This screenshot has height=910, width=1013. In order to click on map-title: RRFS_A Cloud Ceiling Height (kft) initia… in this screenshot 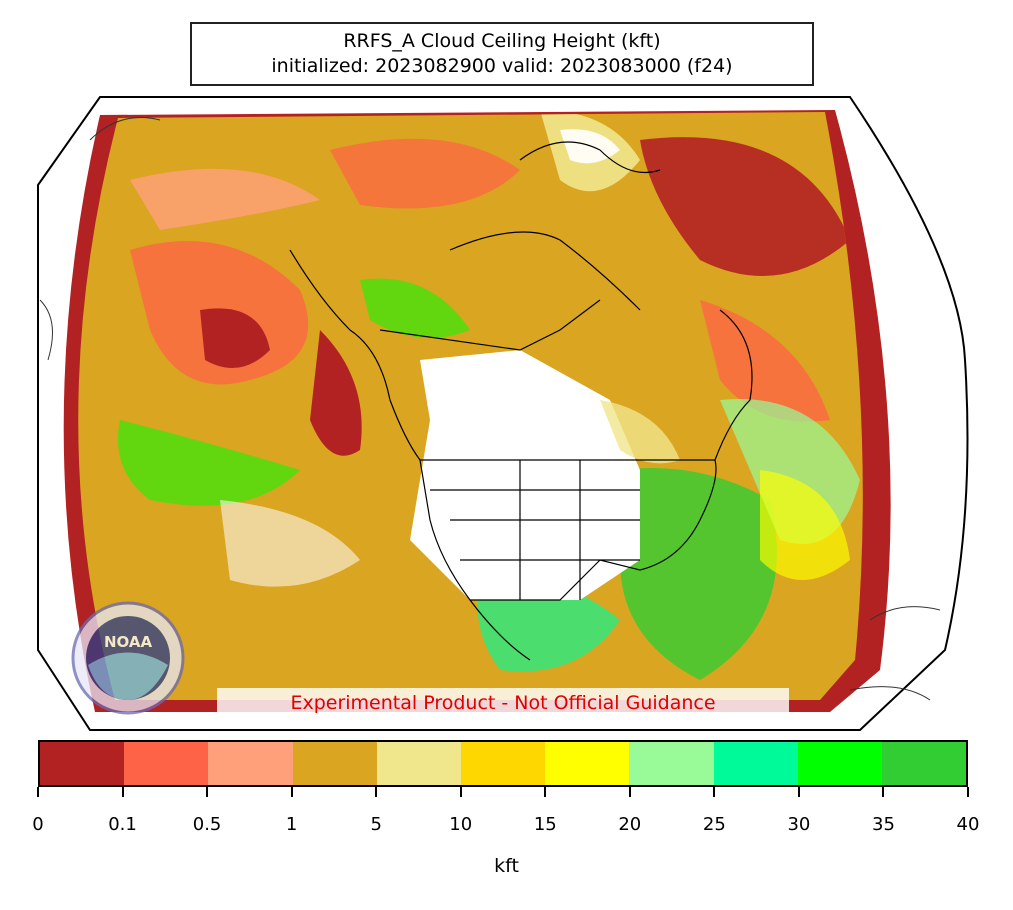, I will do `click(502, 54)`.